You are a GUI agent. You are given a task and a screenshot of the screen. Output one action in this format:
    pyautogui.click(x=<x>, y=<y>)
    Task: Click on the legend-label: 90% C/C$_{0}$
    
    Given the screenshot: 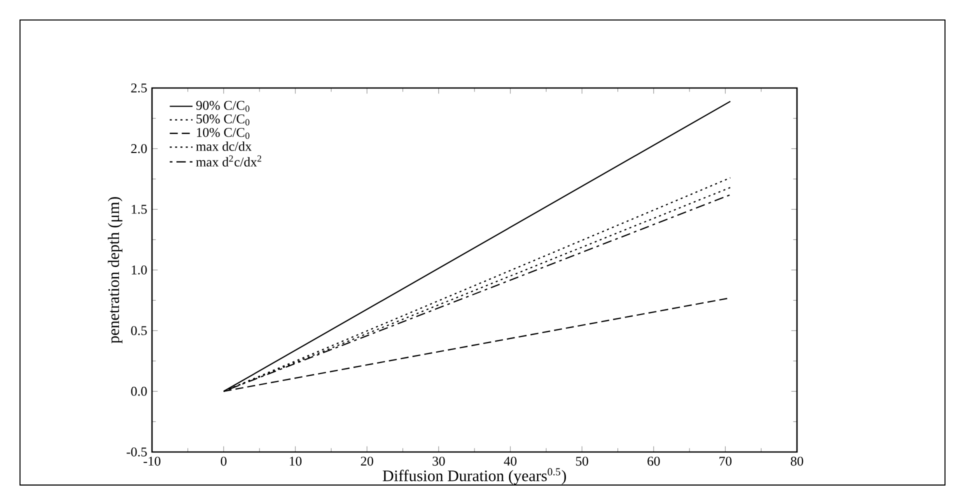 What is the action you would take?
    pyautogui.click(x=223, y=106)
    